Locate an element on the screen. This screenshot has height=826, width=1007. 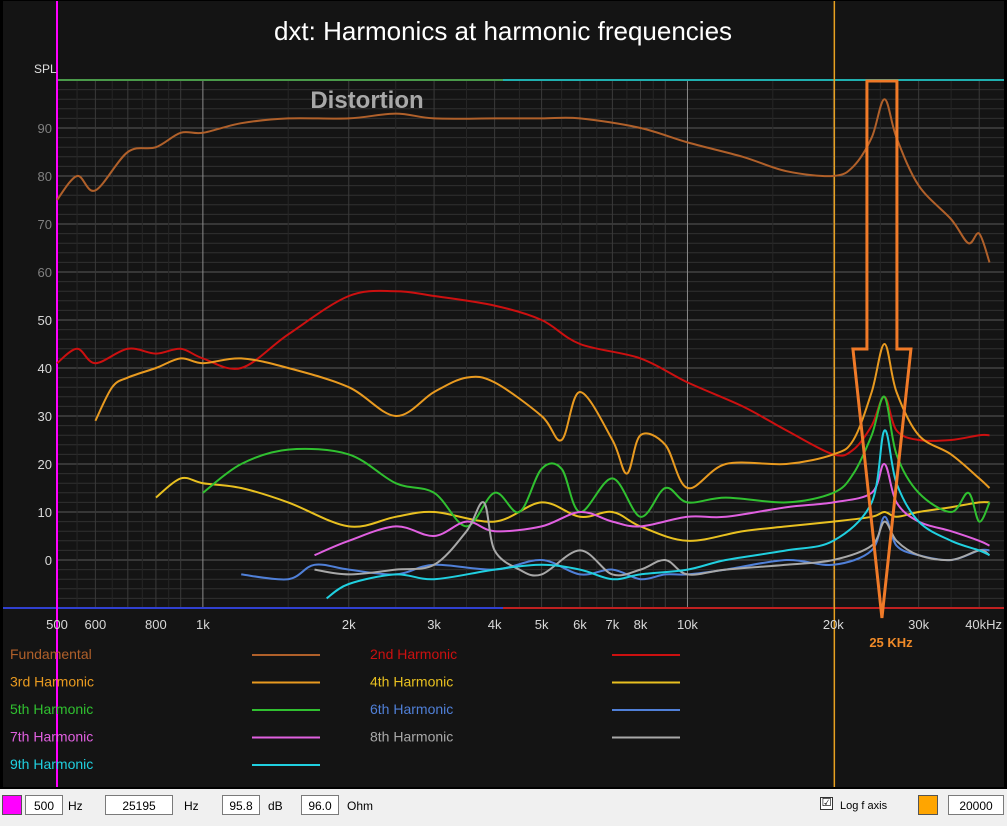
x-tick-label: 8k is located at coordinates (641, 624).